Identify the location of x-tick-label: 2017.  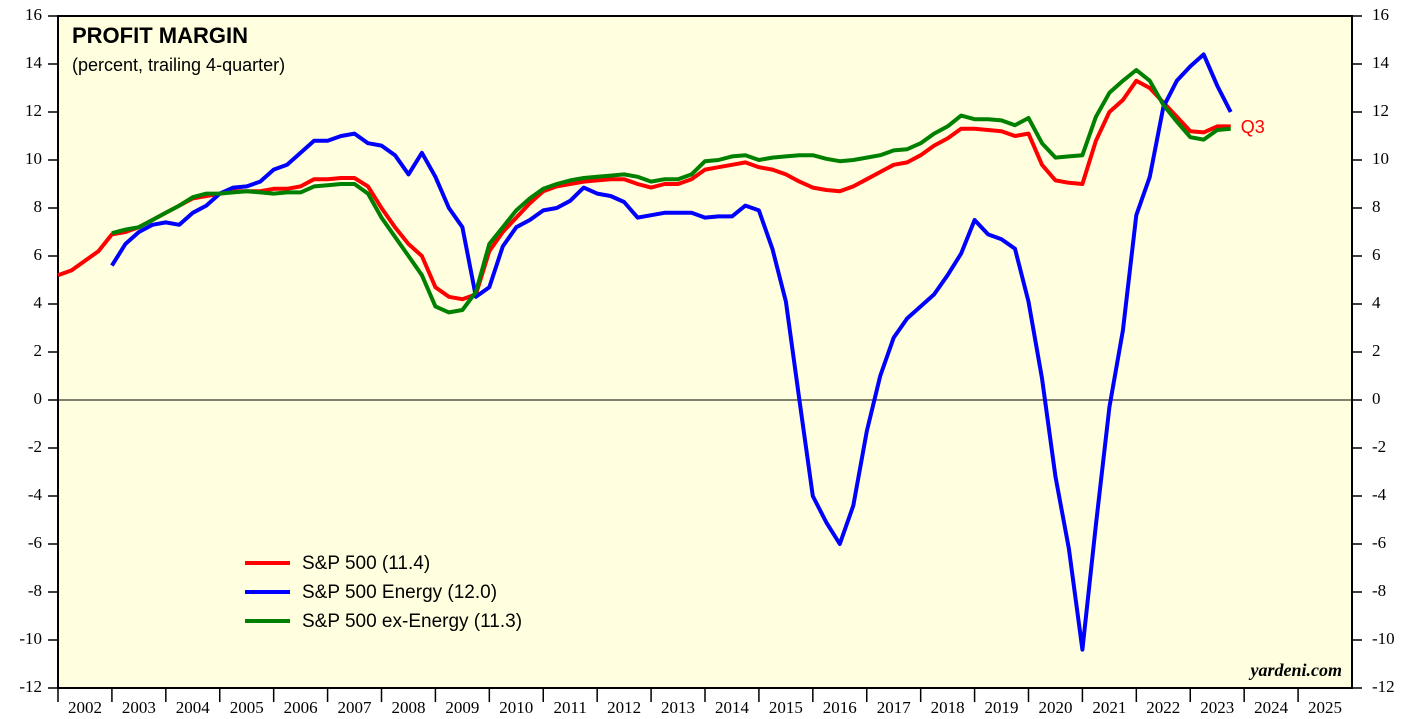
(894, 707).